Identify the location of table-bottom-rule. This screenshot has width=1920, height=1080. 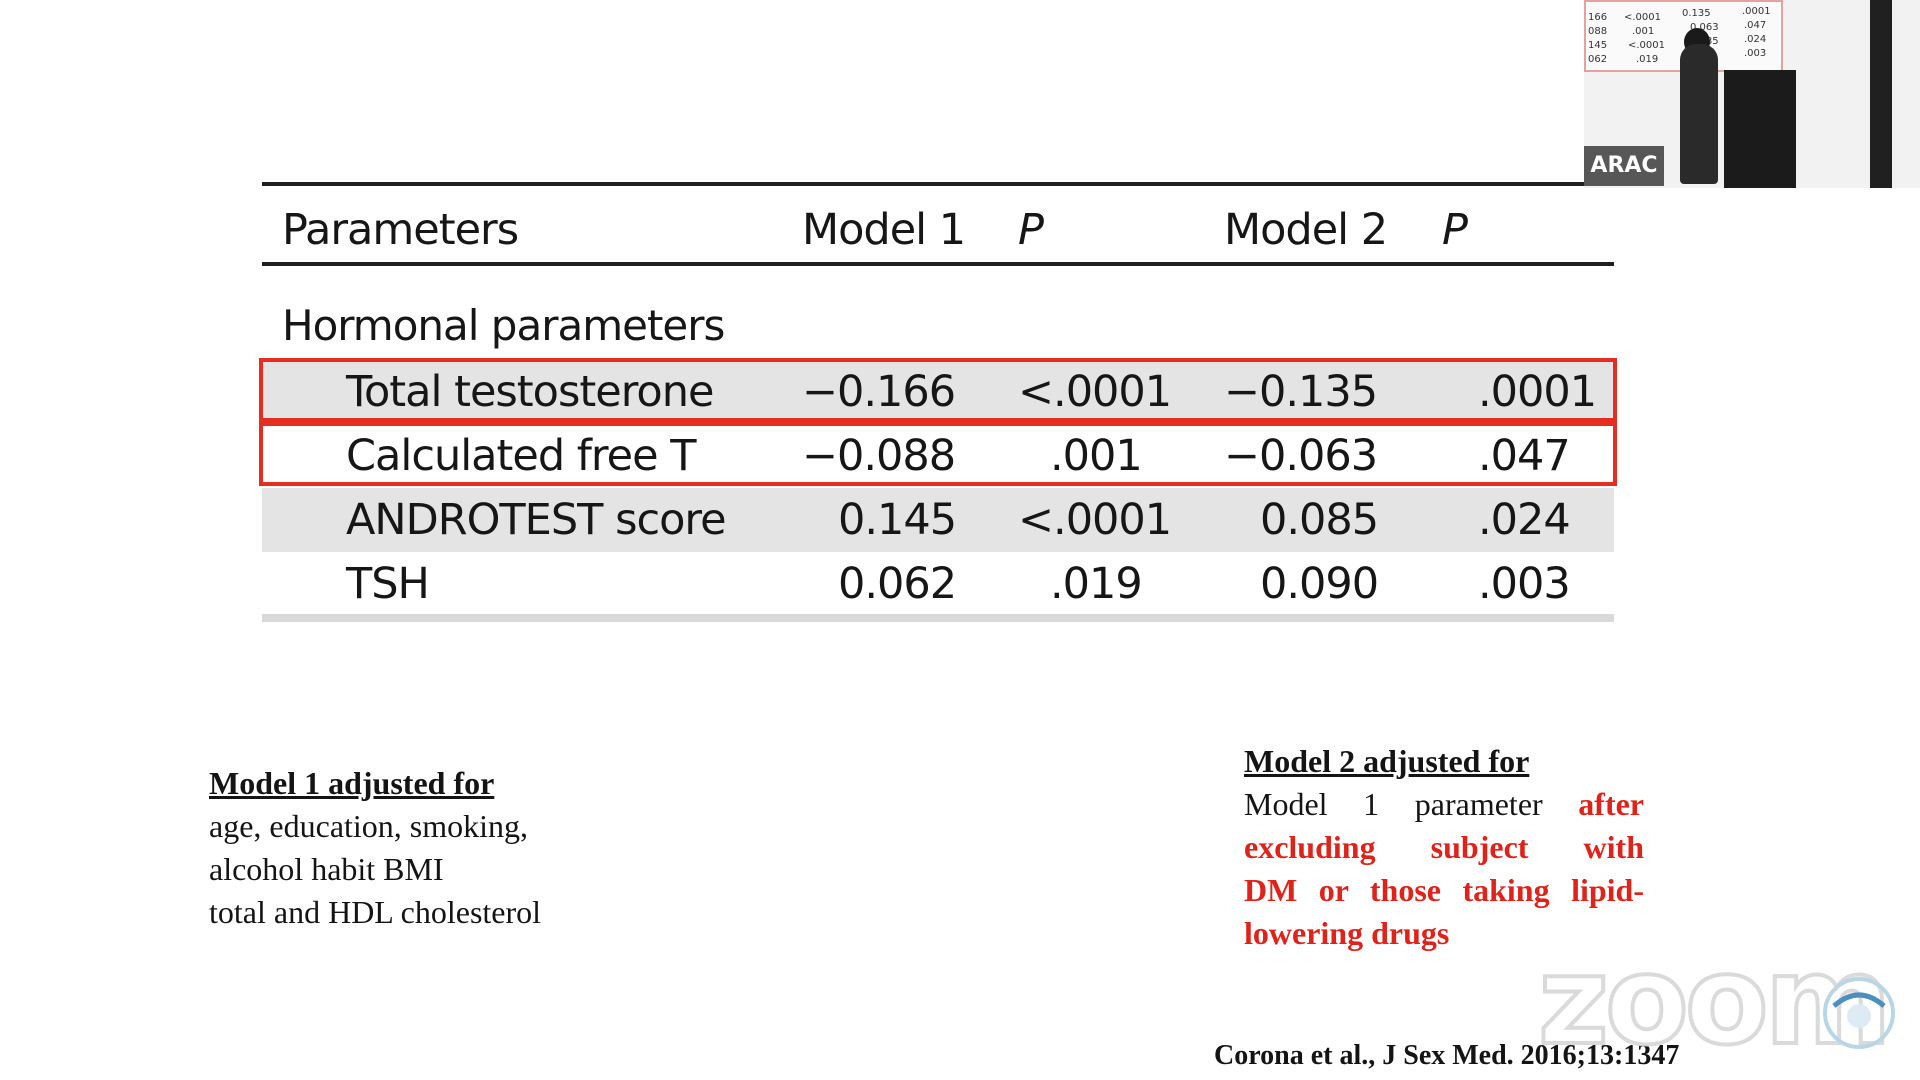
(938, 618).